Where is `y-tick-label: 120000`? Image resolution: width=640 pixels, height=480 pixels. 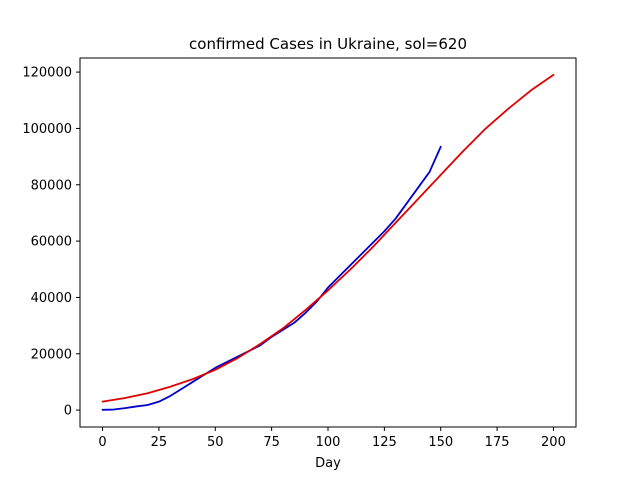 y-tick-label: 120000 is located at coordinates (47, 73).